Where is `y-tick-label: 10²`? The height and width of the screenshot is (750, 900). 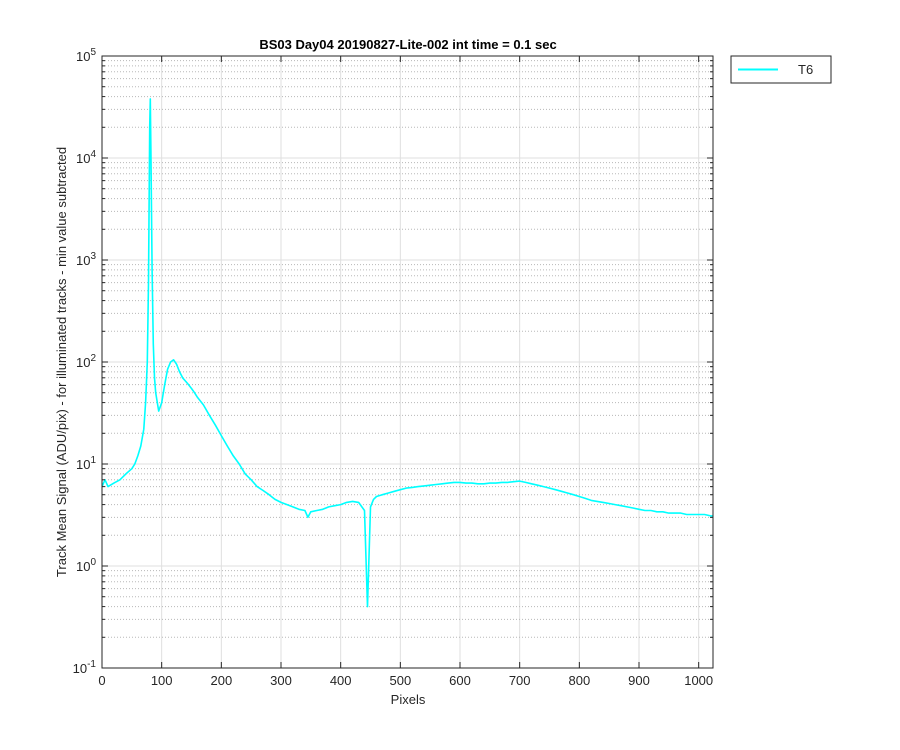 y-tick-label: 10² is located at coordinates (86, 361).